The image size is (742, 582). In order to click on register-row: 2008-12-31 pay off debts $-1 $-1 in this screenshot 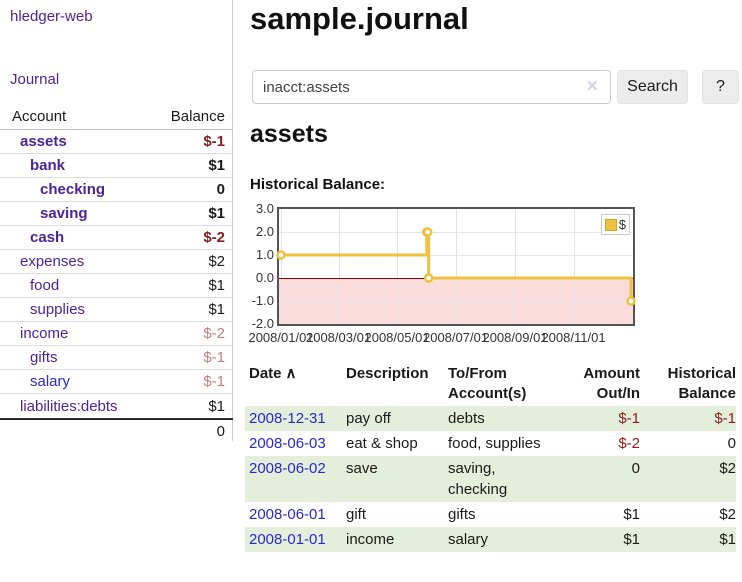, I will do `click(490, 418)`.